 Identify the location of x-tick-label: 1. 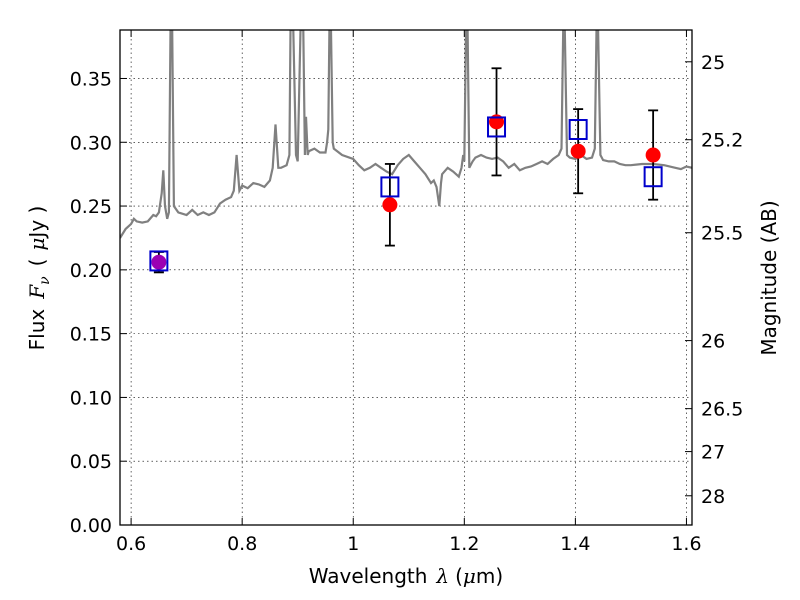
(353, 544).